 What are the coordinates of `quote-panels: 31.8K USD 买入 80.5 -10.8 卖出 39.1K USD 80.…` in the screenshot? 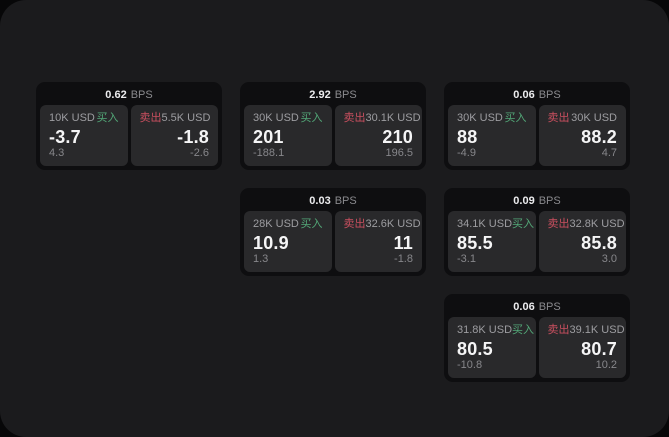 It's located at (537, 347).